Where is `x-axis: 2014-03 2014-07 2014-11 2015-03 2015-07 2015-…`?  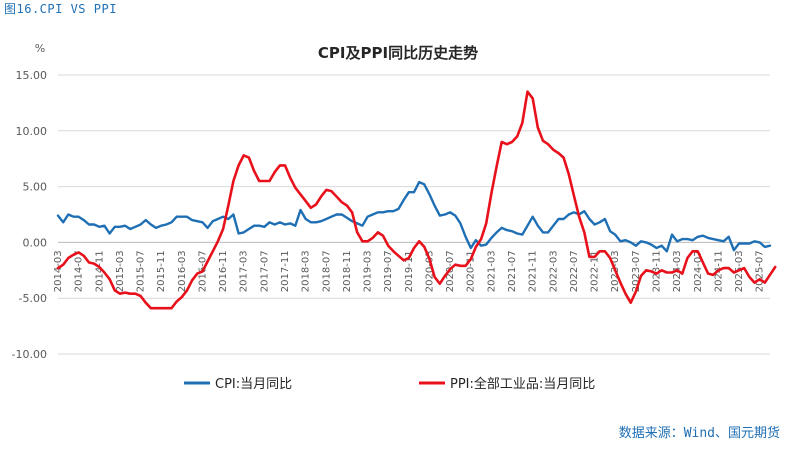 x-axis: 2014-03 2014-07 2014-11 2015-03 2015-07 2015-… is located at coordinates (411, 266).